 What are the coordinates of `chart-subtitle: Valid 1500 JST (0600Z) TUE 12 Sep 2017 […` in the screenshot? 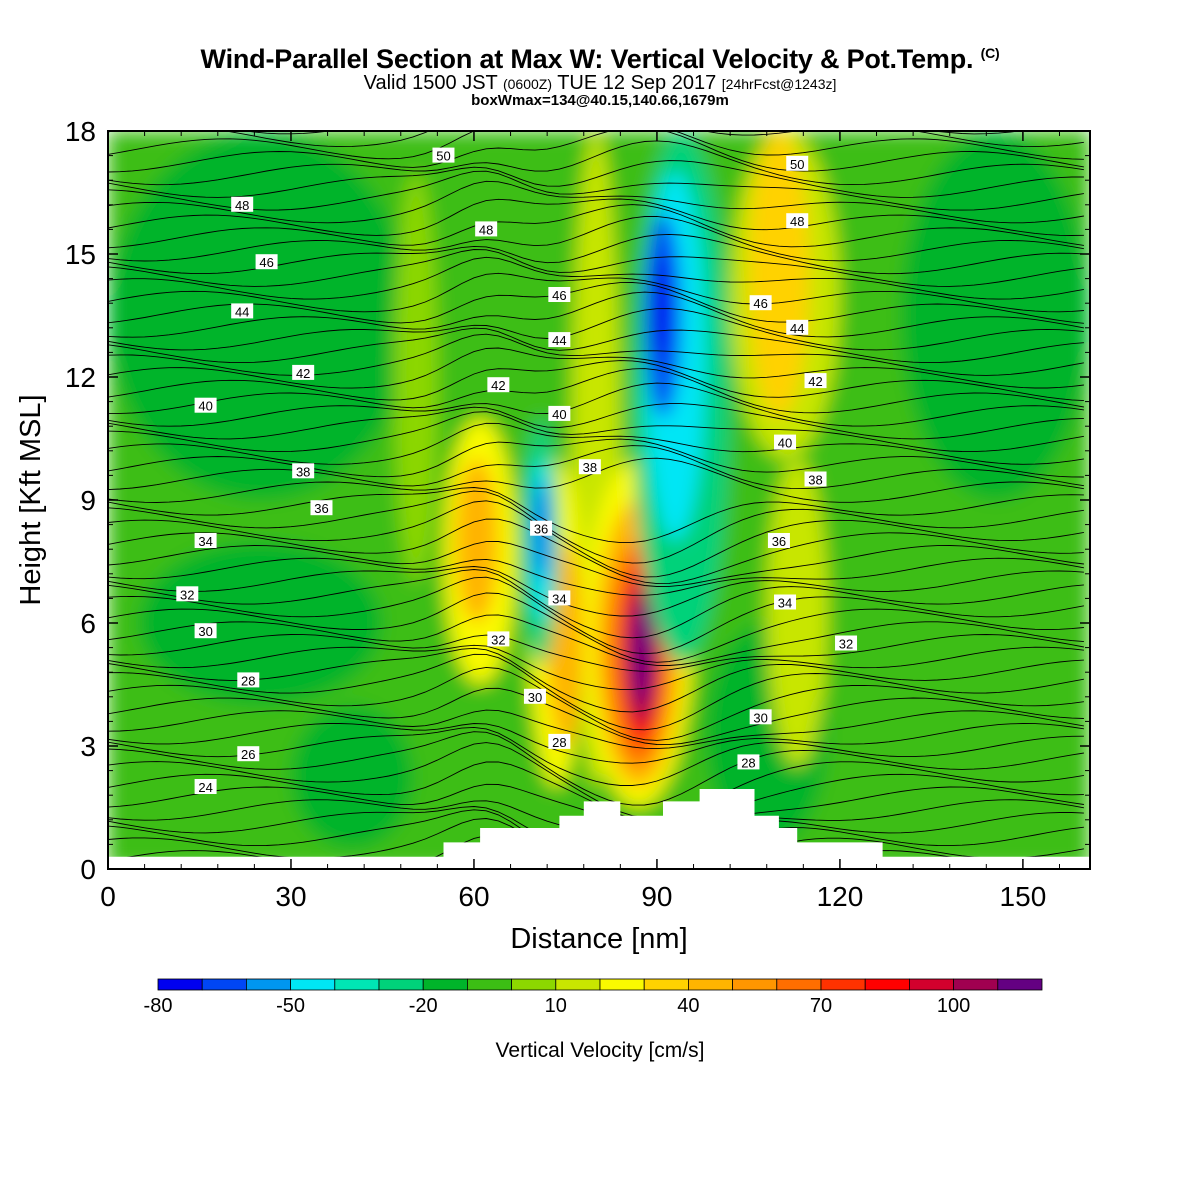 It's located at (600, 83).